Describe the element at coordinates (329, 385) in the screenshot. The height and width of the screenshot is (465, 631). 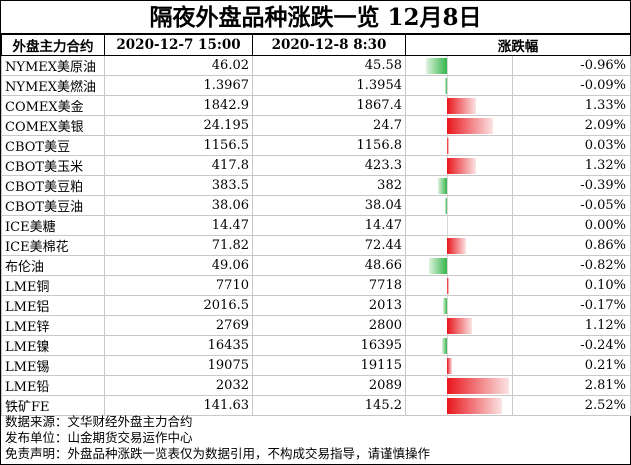
I see `curr-price: 2089` at that location.